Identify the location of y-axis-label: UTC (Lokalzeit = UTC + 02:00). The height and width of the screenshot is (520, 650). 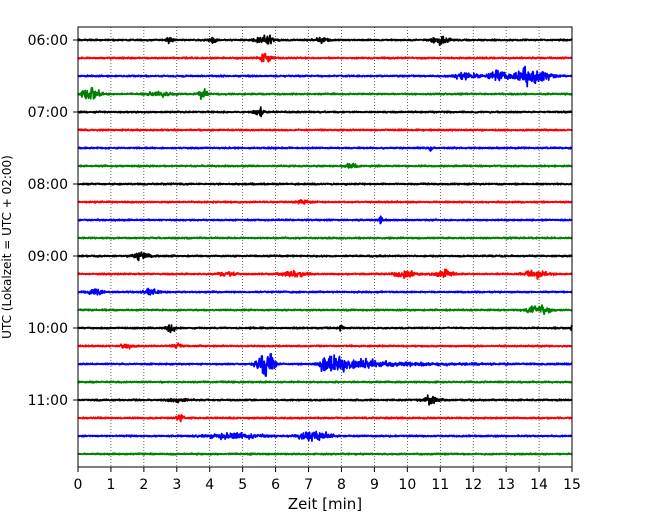
(7, 247).